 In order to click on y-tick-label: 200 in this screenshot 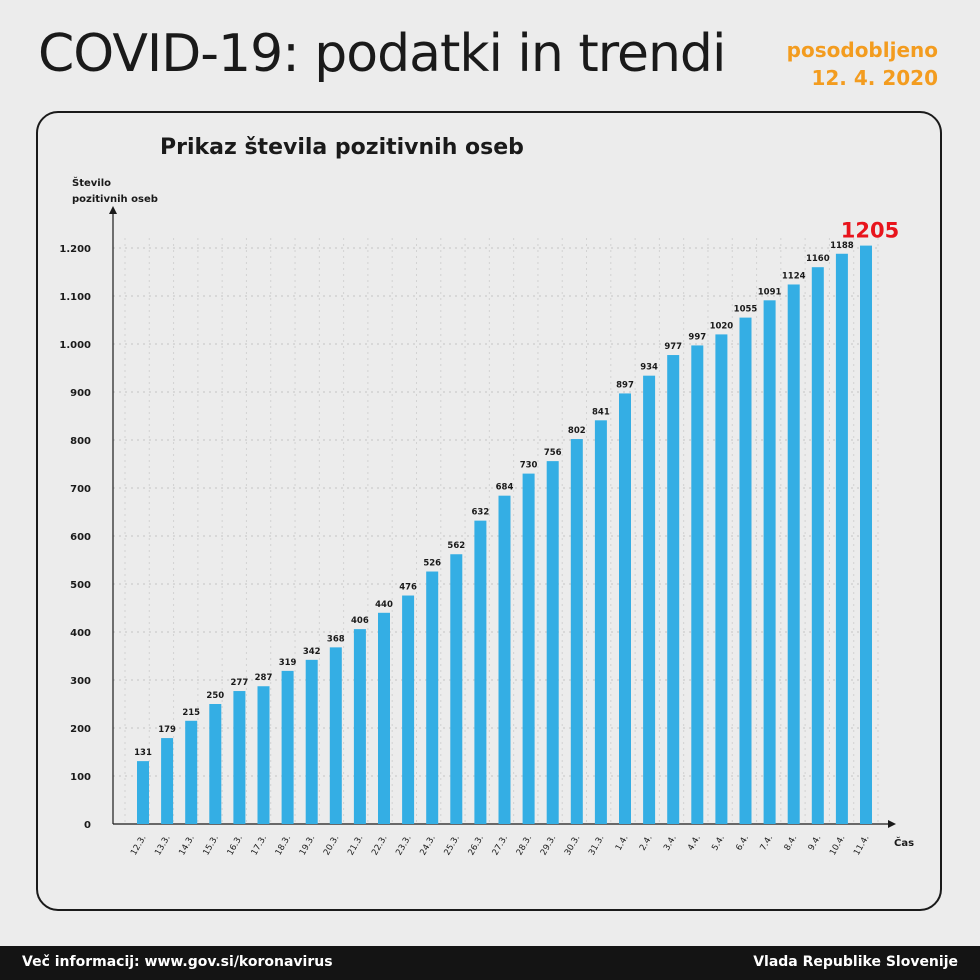, I will do `click(80, 729)`.